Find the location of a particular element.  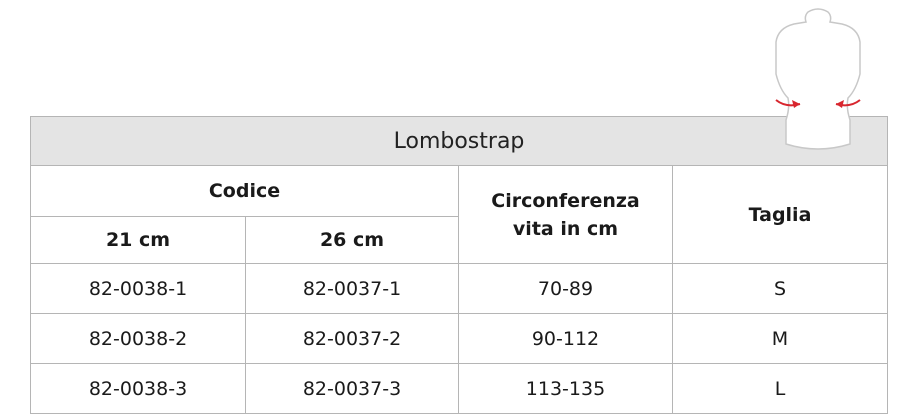

subheader-row: 21 cm 26 cm is located at coordinates (459, 240).